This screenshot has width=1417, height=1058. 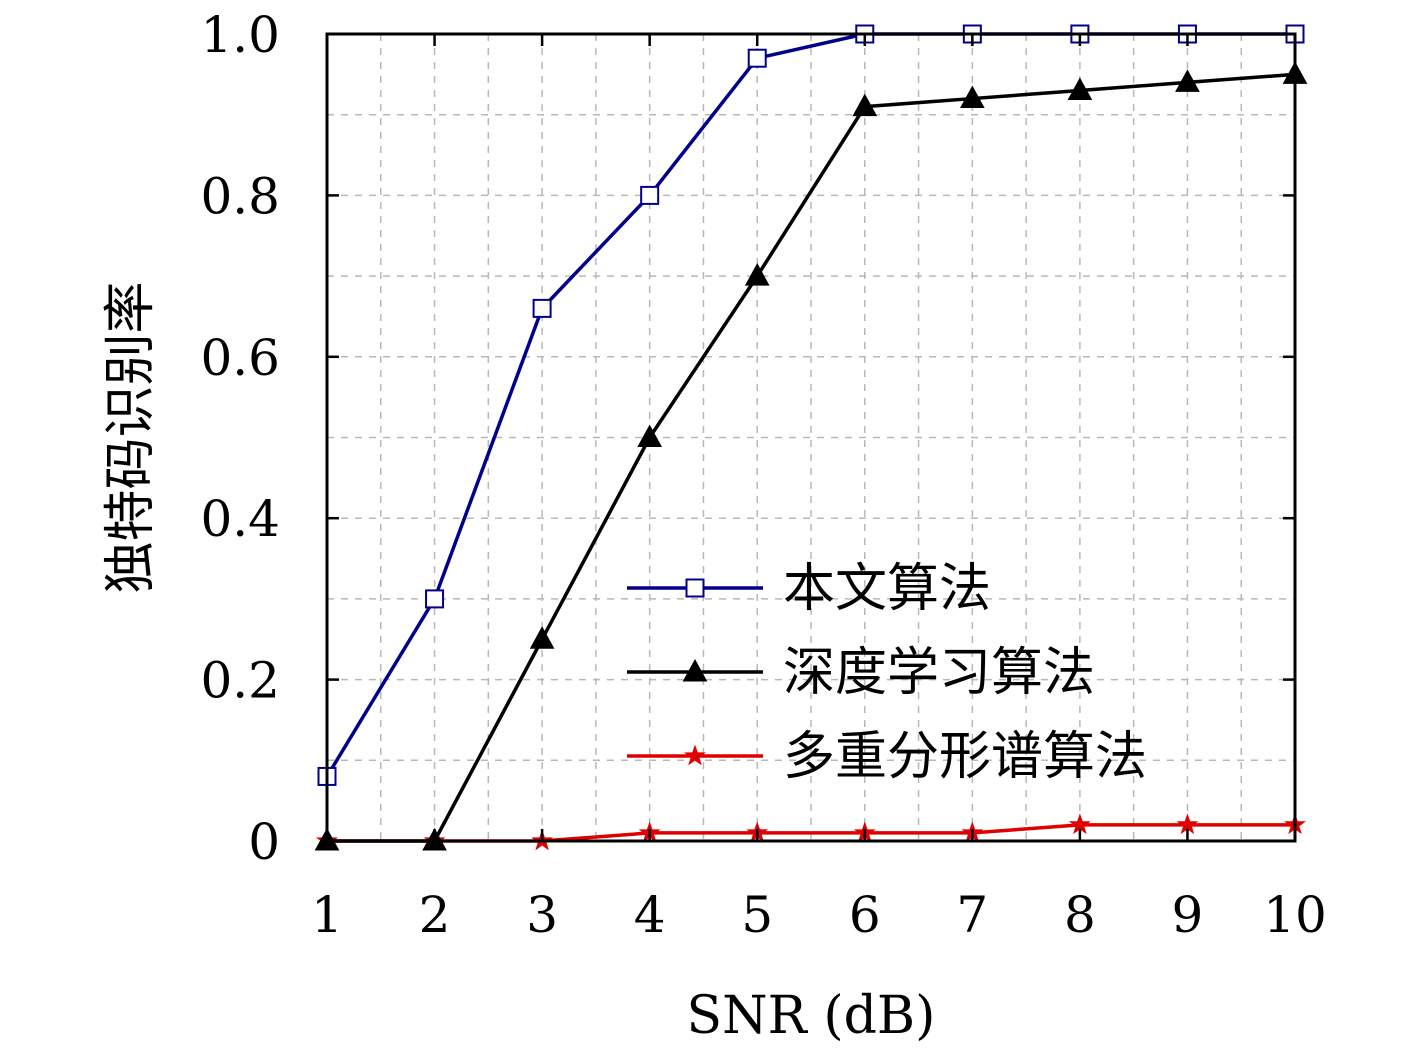 What do you see at coordinates (650, 915) in the screenshot?
I see `x-tick-label: 4` at bounding box center [650, 915].